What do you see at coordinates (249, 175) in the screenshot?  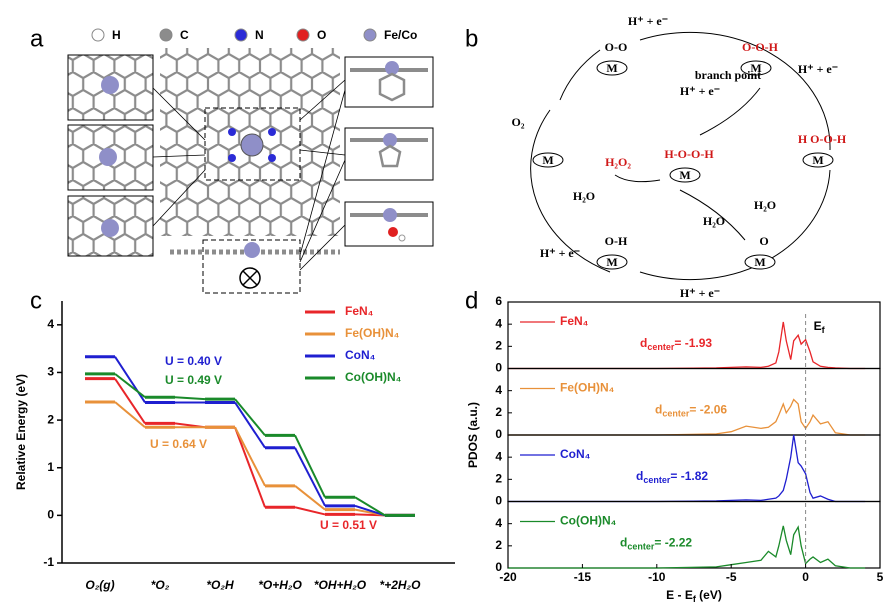 I see `pointer` at bounding box center [249, 175].